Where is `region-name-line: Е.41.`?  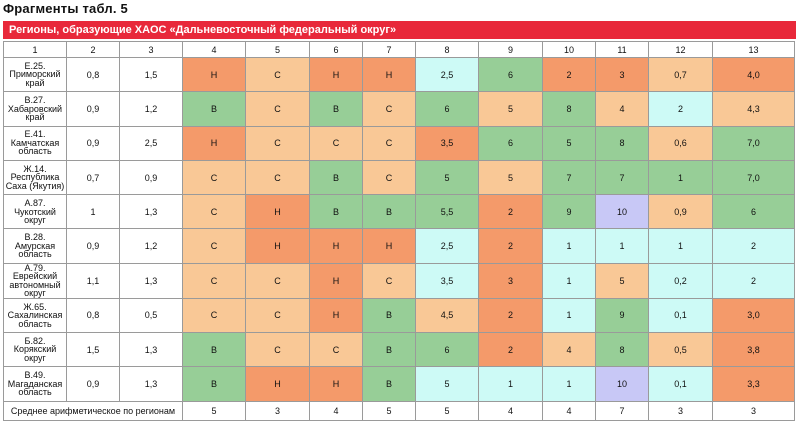 region-name-line: Е.41. is located at coordinates (35, 134).